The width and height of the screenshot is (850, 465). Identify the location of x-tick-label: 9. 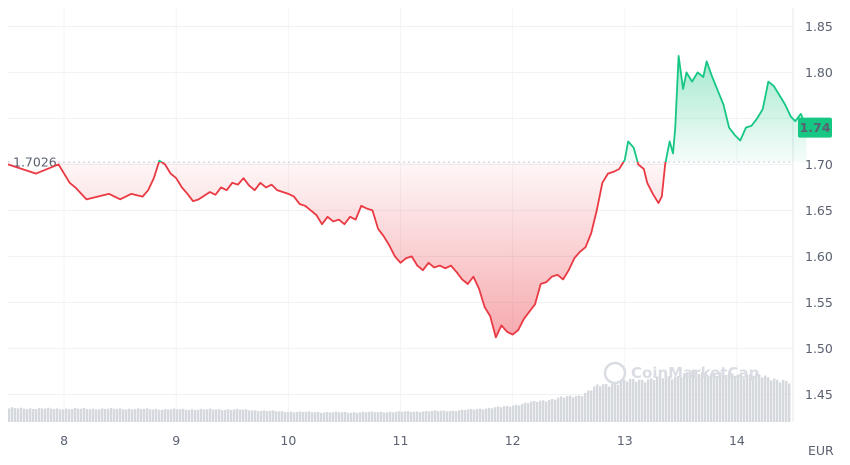
(176, 440).